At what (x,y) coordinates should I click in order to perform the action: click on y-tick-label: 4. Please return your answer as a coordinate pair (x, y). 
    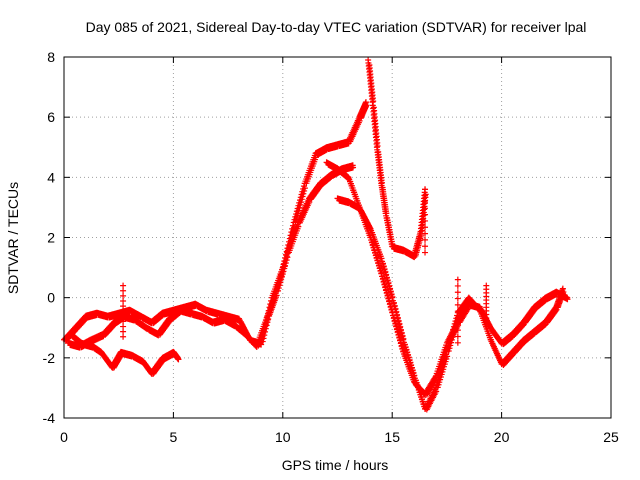
    Looking at the image, I should click on (51, 177).